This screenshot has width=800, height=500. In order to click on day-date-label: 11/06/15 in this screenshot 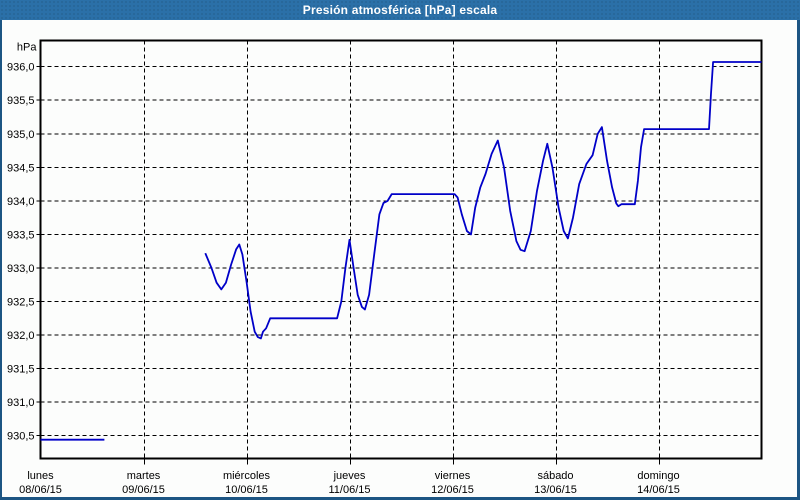, I will do `click(349, 490)`.